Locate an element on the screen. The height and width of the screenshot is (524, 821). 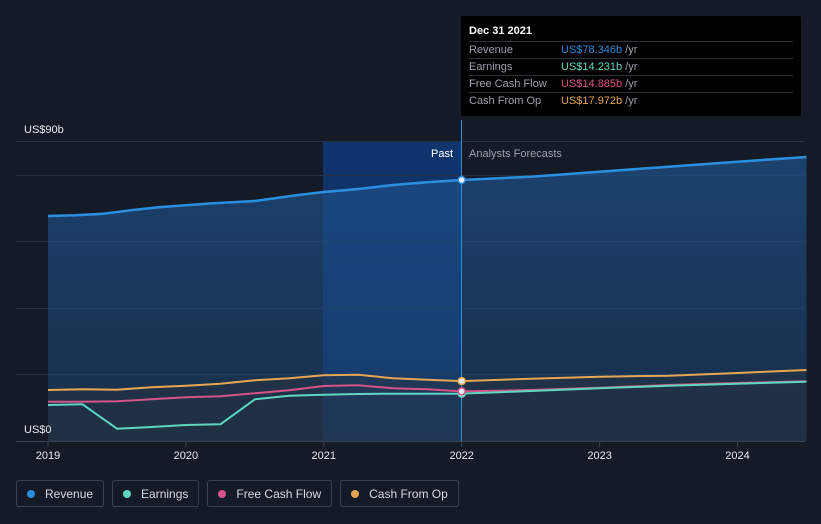
y-axis-min-label: US$0 is located at coordinates (38, 430).